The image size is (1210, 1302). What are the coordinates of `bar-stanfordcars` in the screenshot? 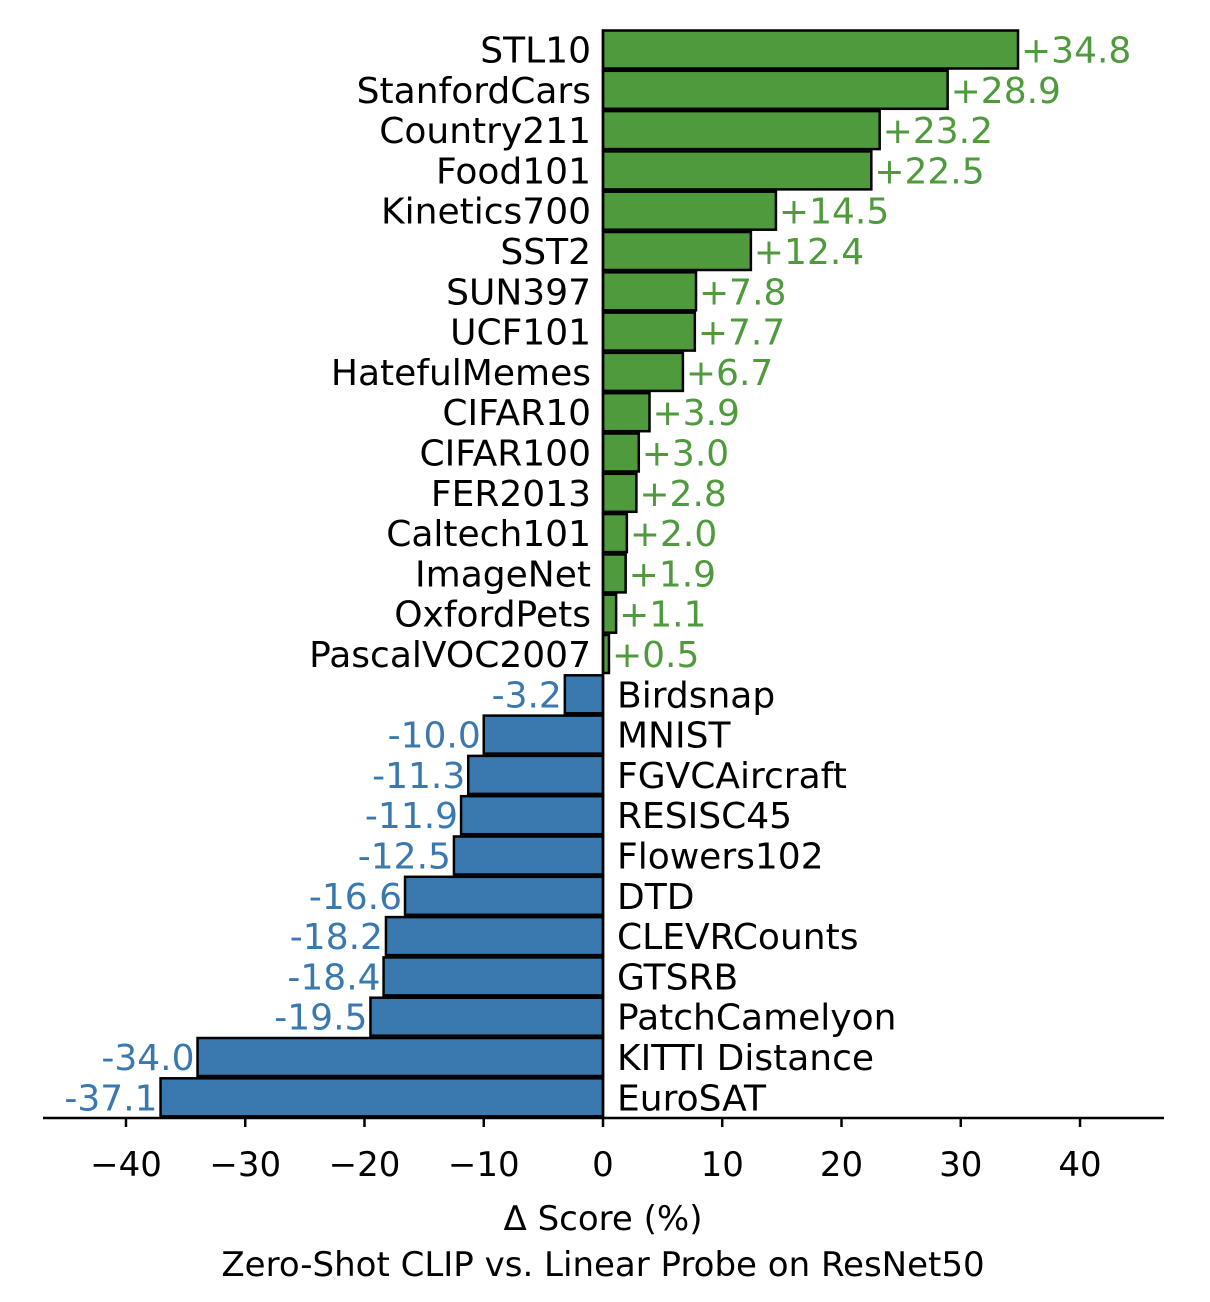 It's located at (775, 90).